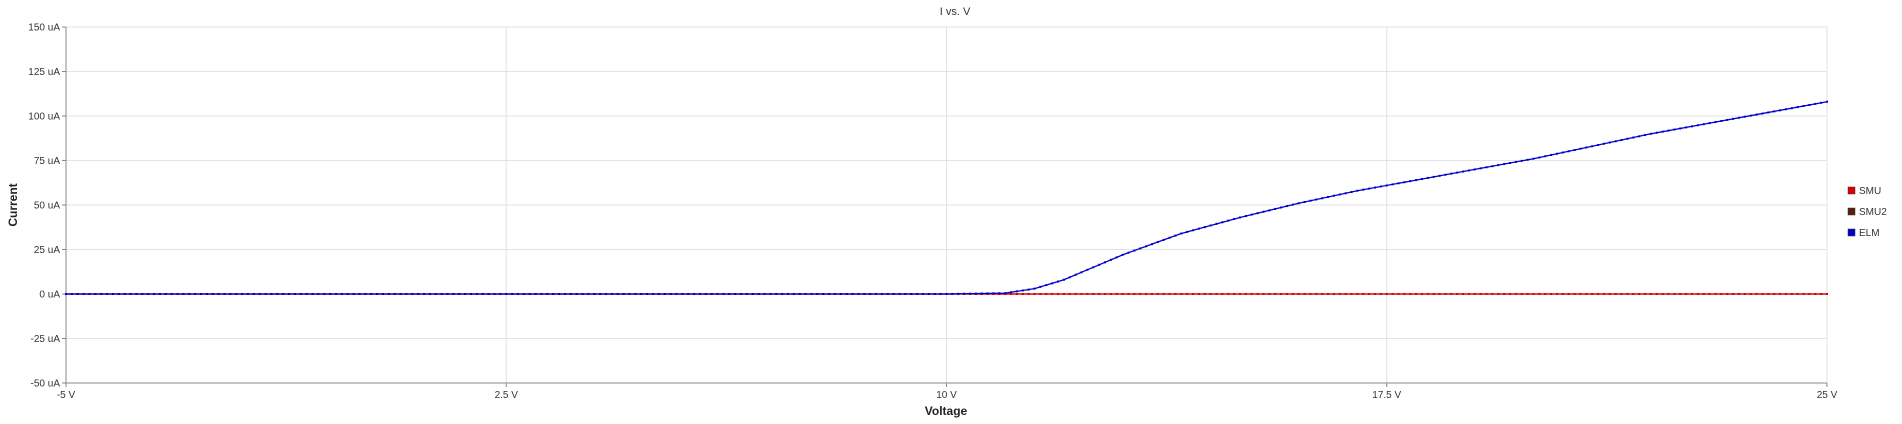  What do you see at coordinates (1386, 395) in the screenshot?
I see `x-tick-label: 17.5 V` at bounding box center [1386, 395].